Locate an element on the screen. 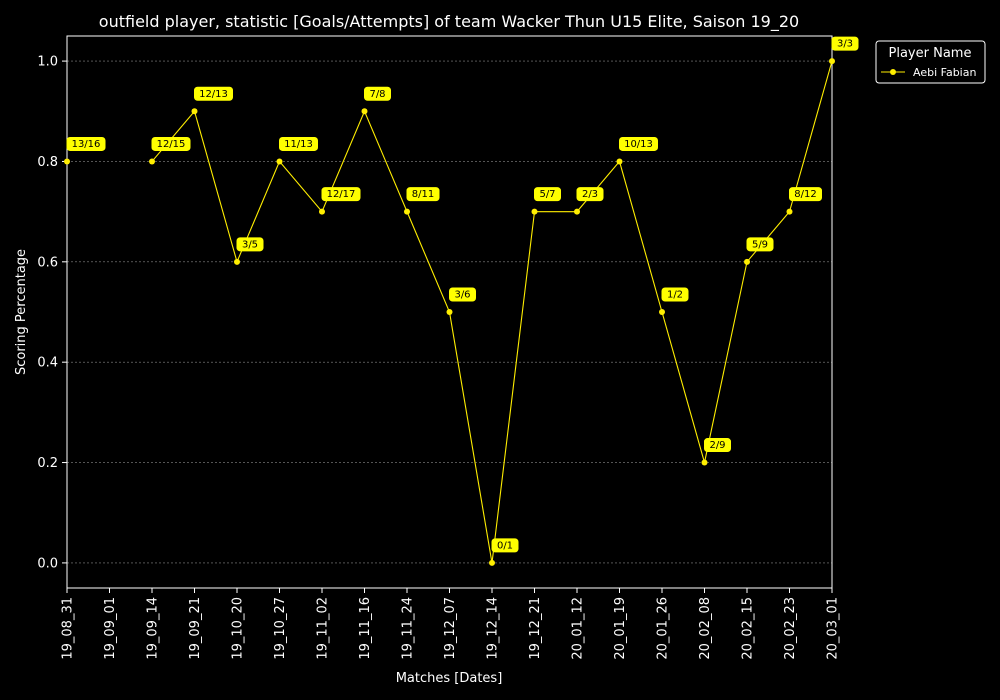  data-label: 12/17 is located at coordinates (341, 194).